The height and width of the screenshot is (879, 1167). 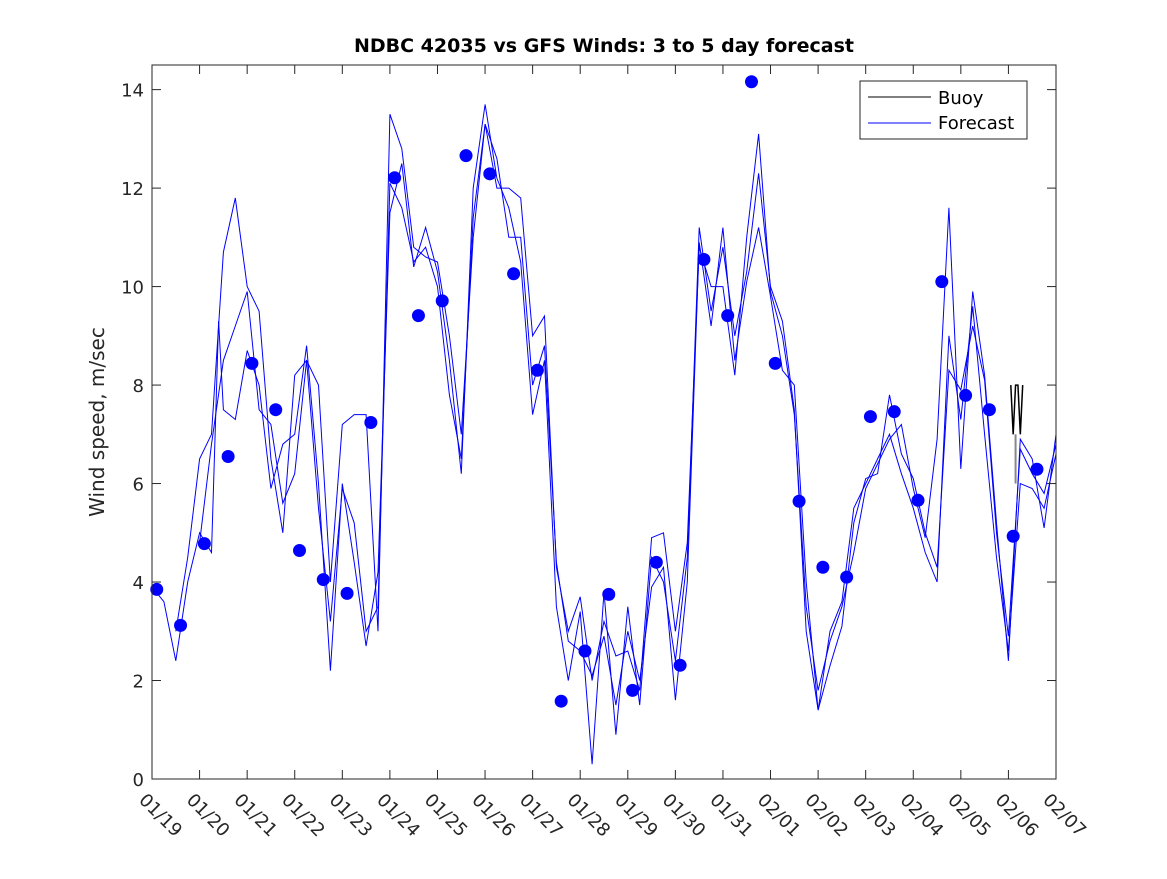 What do you see at coordinates (132, 91) in the screenshot?
I see `y-tick-label: 14` at bounding box center [132, 91].